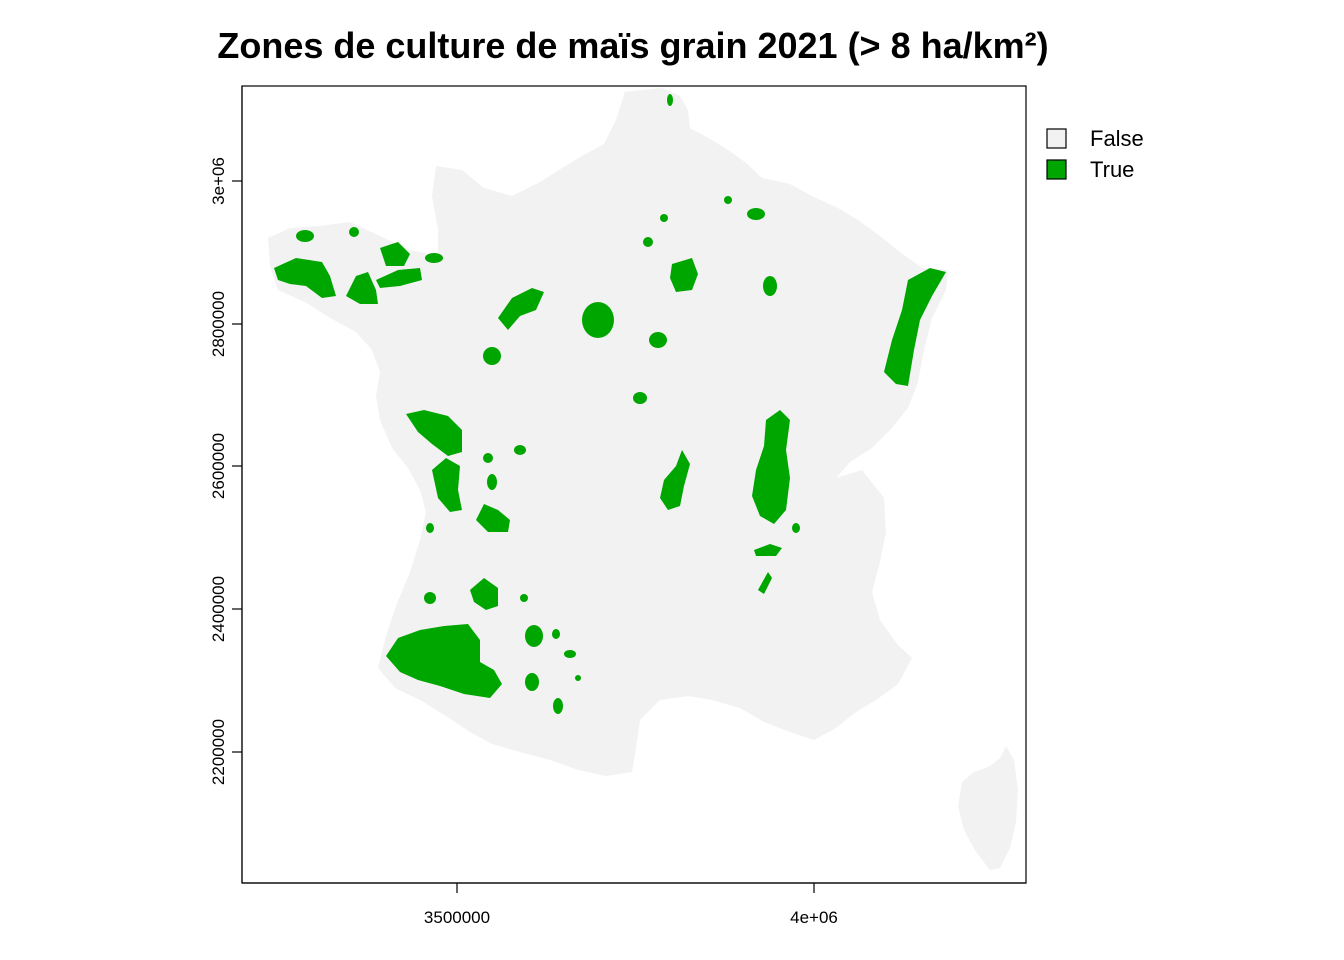  I want to click on maize-zone-landes-north, so click(484, 594).